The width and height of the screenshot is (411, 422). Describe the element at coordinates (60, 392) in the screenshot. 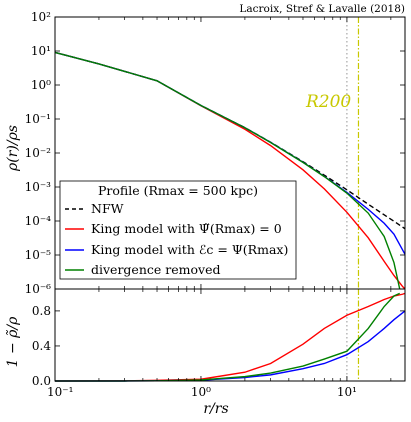

I see `bottom-x-tick-label: 10⁻¹` at that location.